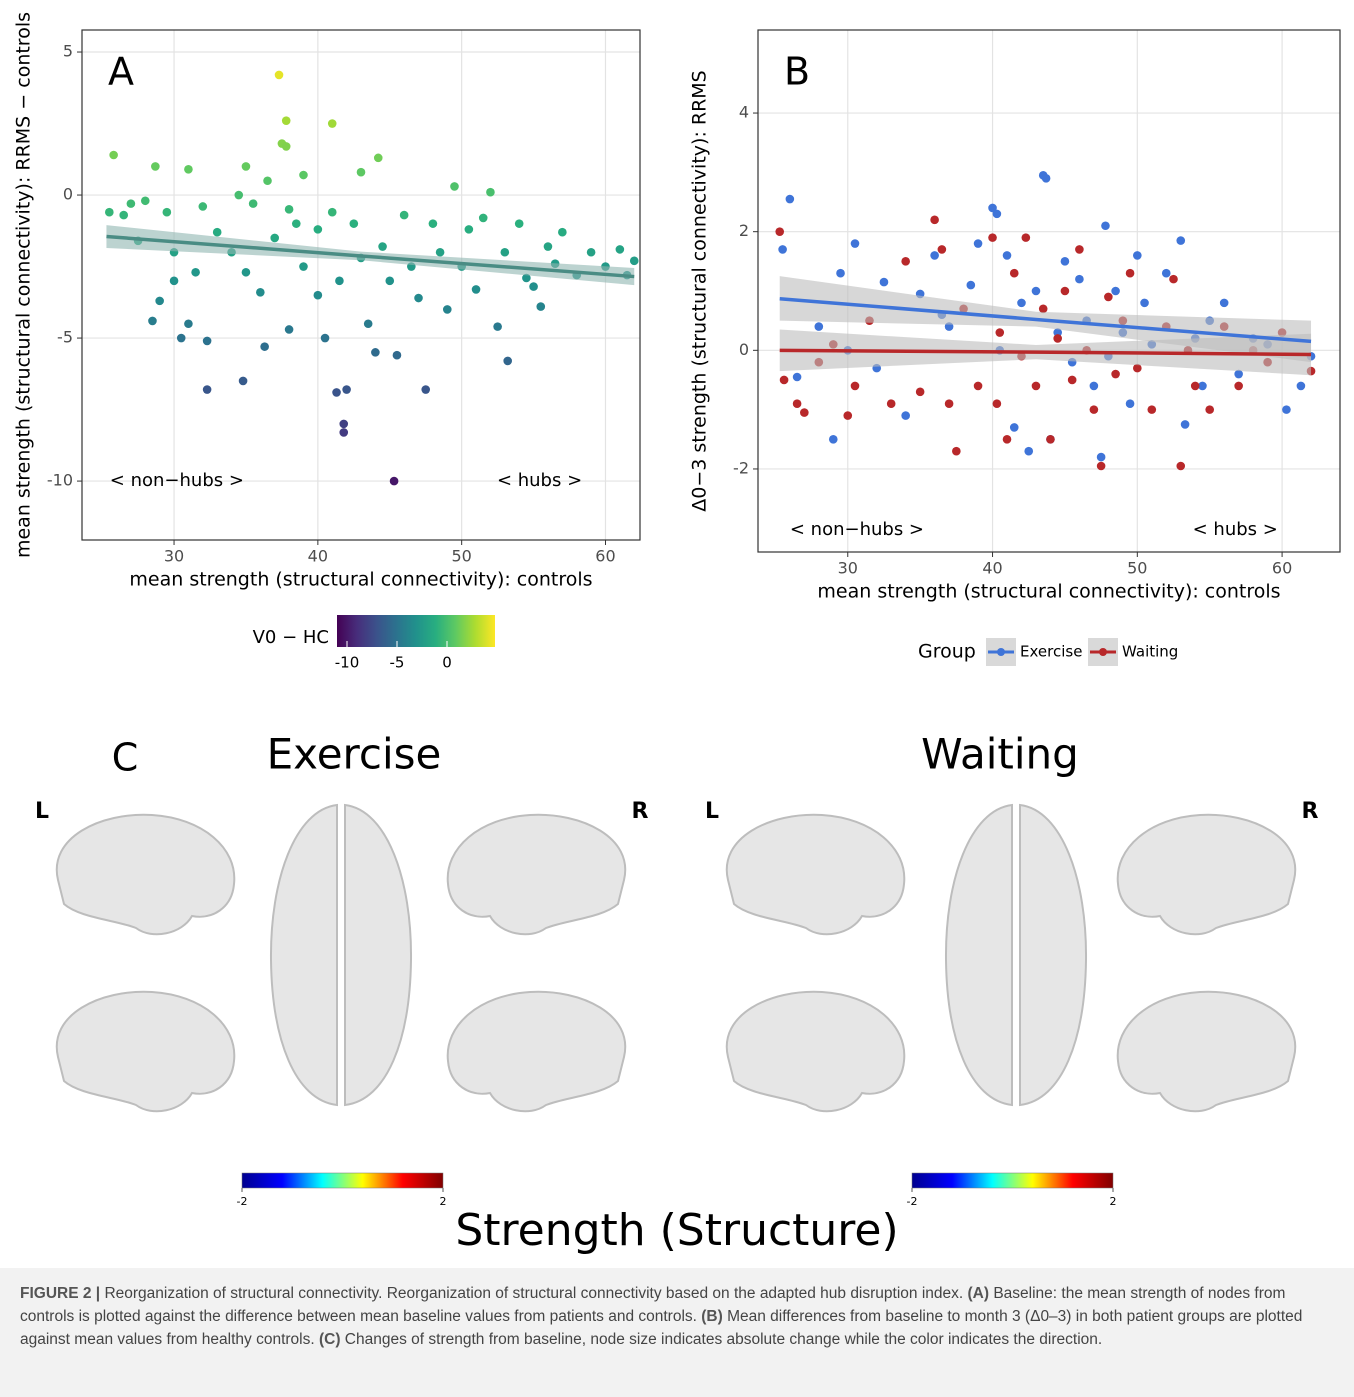 The height and width of the screenshot is (1397, 1354). I want to click on legend-title: Group, so click(947, 652).